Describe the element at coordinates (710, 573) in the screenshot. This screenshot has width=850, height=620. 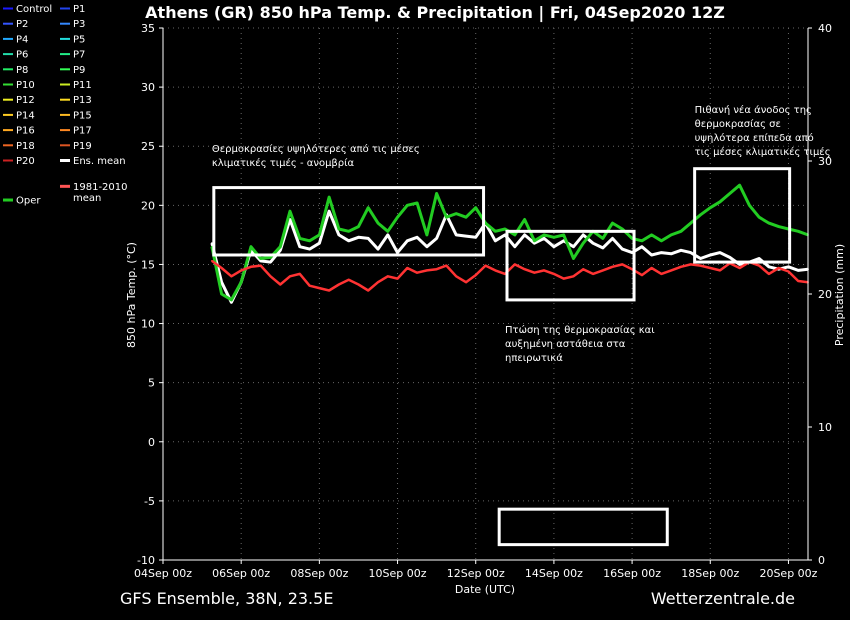
I see `x-tick-label: 18Sep 00z` at that location.